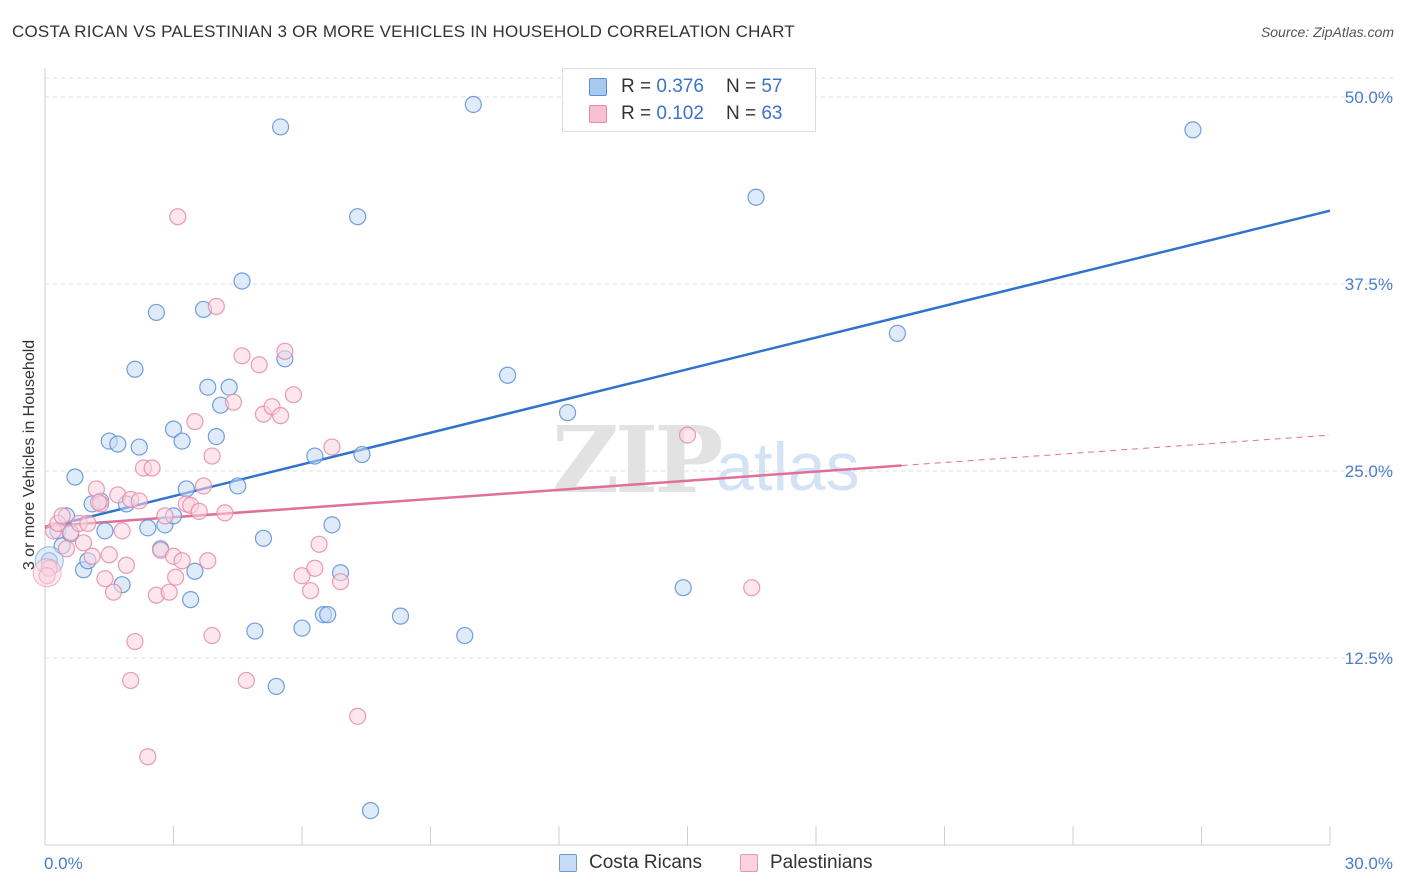 The width and height of the screenshot is (1406, 892). What do you see at coordinates (645, 862) in the screenshot?
I see `bottom-legend-label-costa-ricans: Costa Ricans` at bounding box center [645, 862].